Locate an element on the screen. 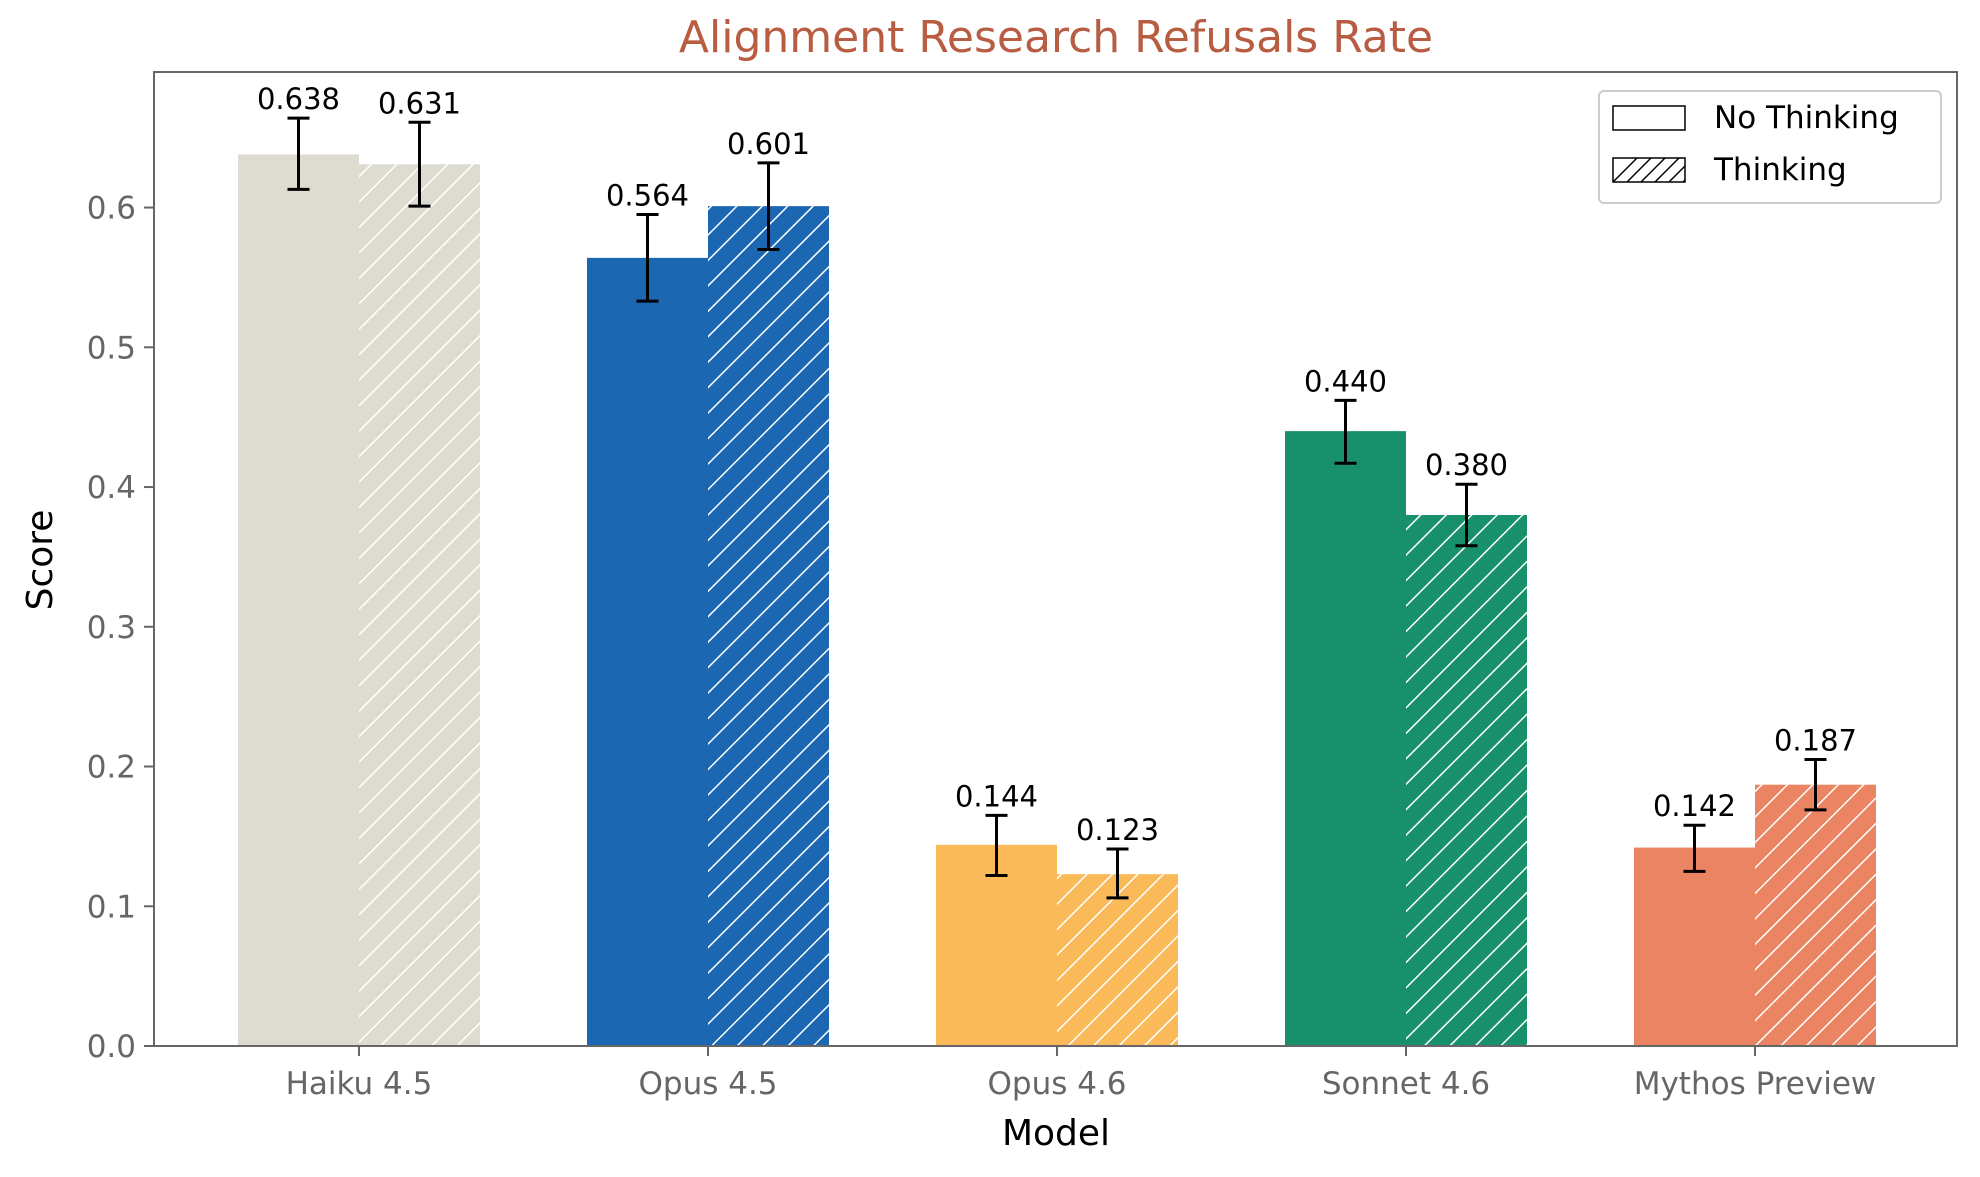 The image size is (1980, 1177). x-tick-label: Haiku 4.5 is located at coordinates (359, 1084).